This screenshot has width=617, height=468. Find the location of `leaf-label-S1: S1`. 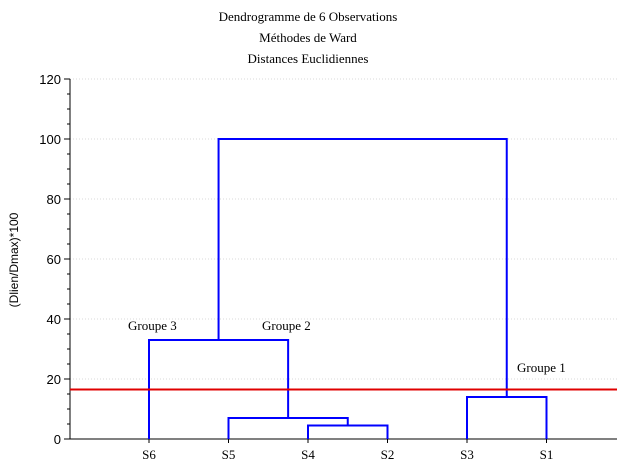

leaf-label-S1: S1 is located at coordinates (547, 454).